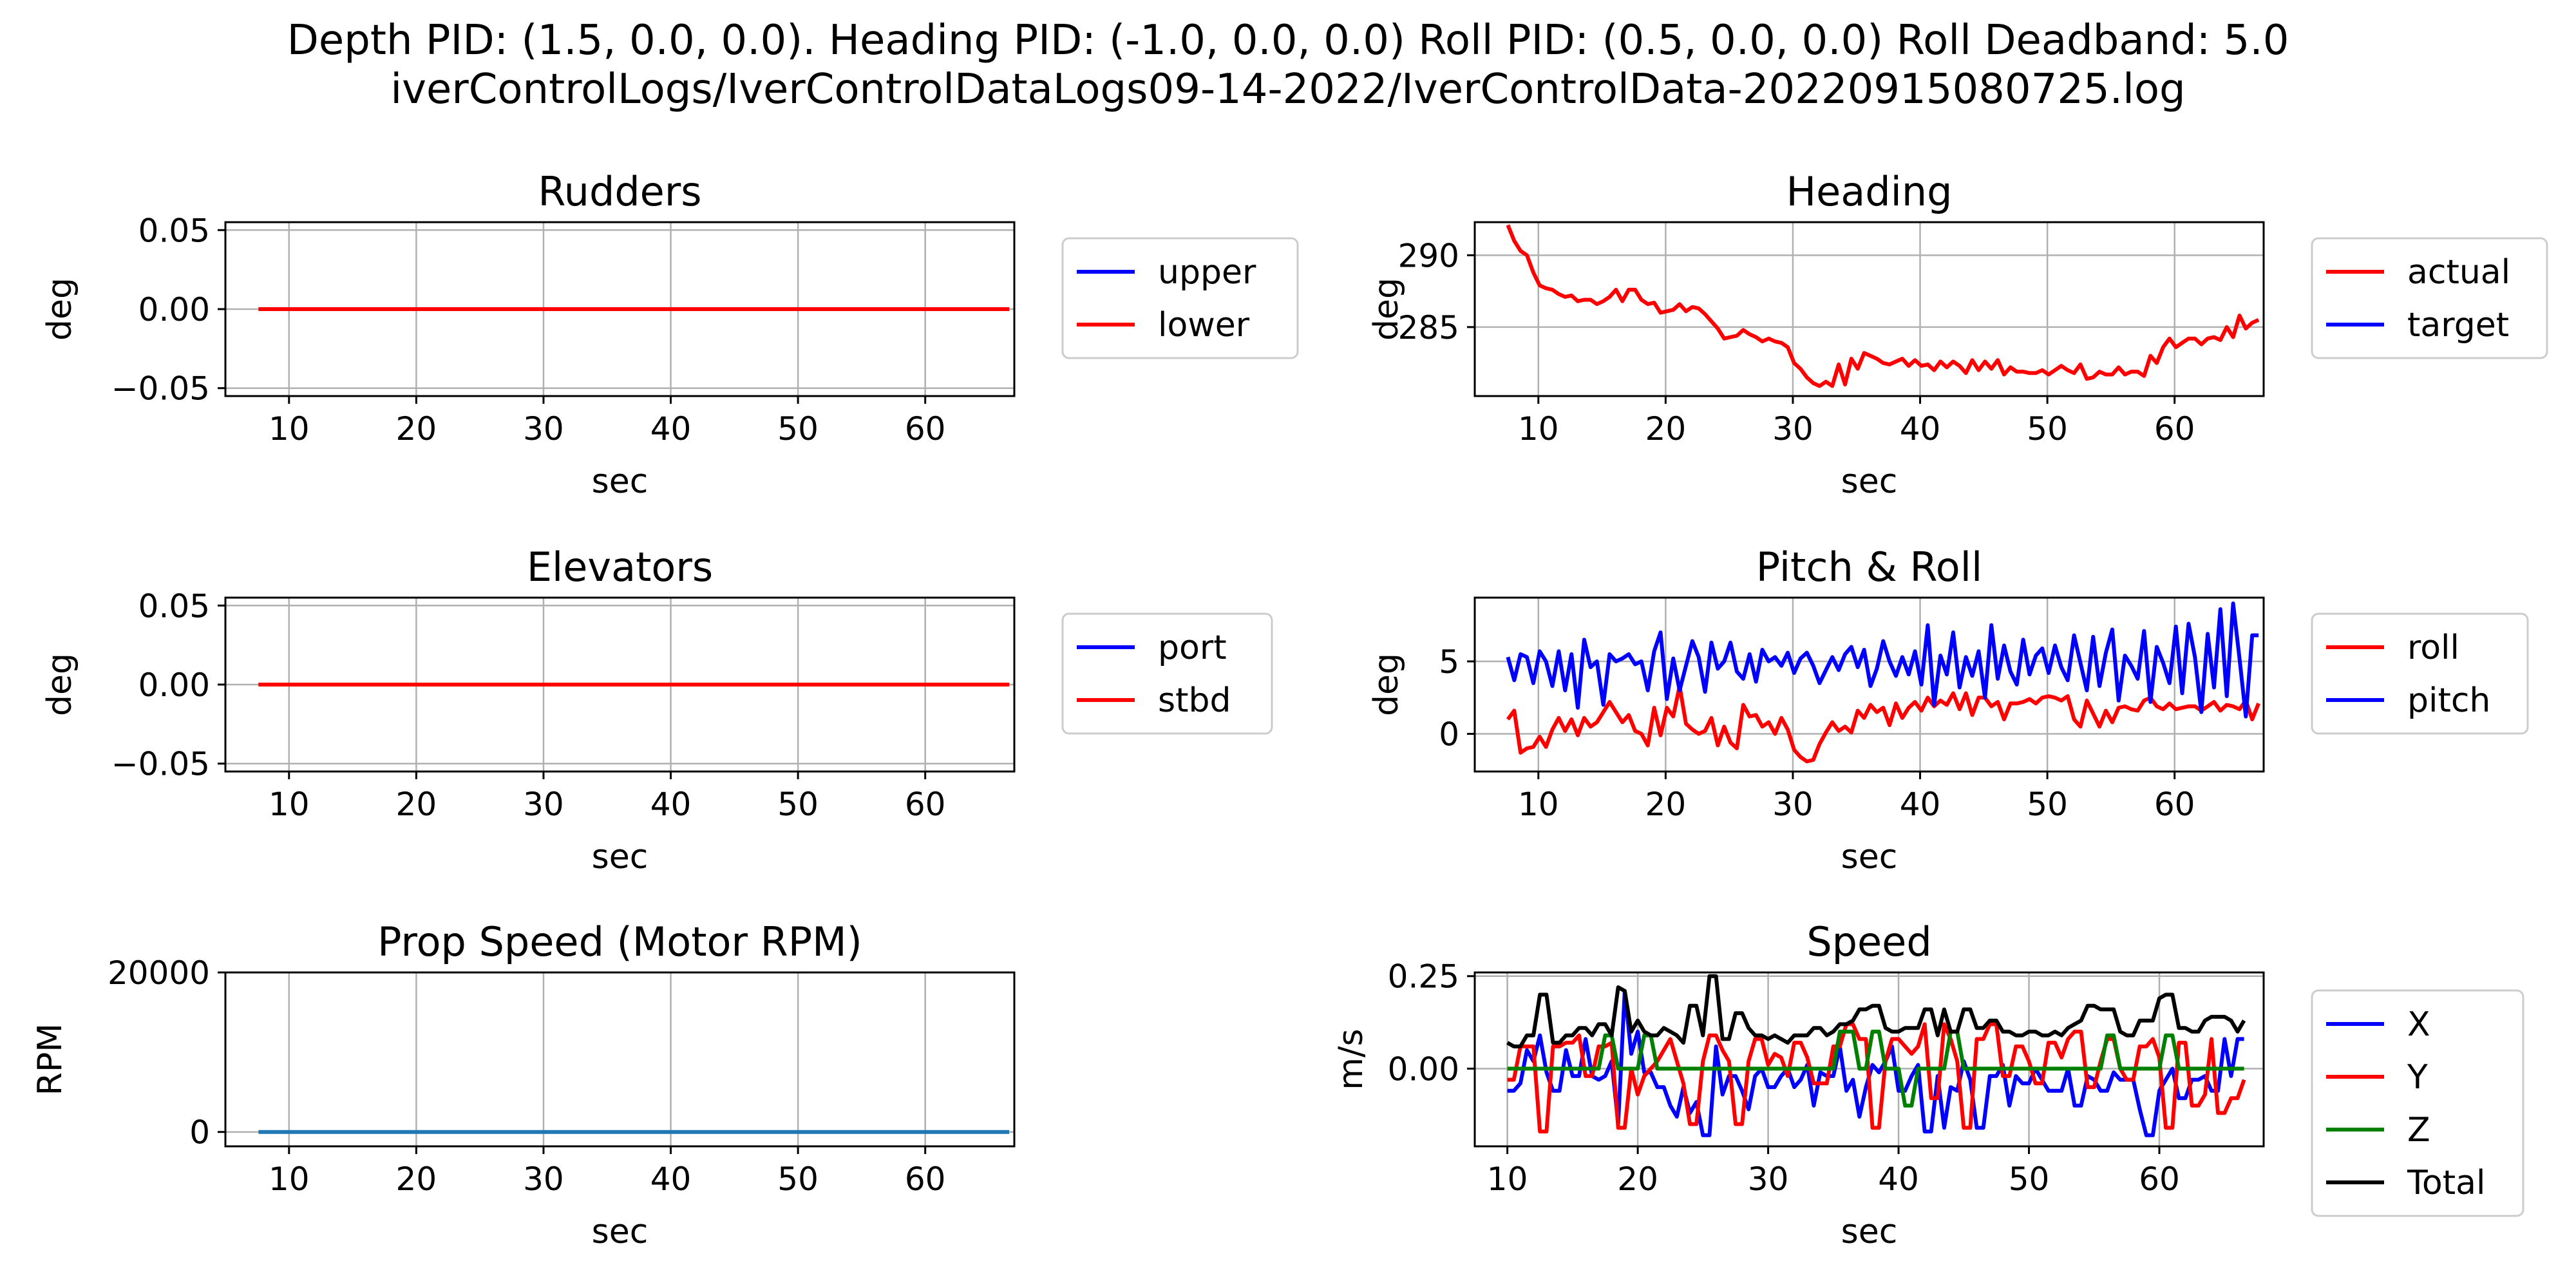 The image size is (2576, 1288). What do you see at coordinates (619, 191) in the screenshot?
I see `panel-title: Rudders` at bounding box center [619, 191].